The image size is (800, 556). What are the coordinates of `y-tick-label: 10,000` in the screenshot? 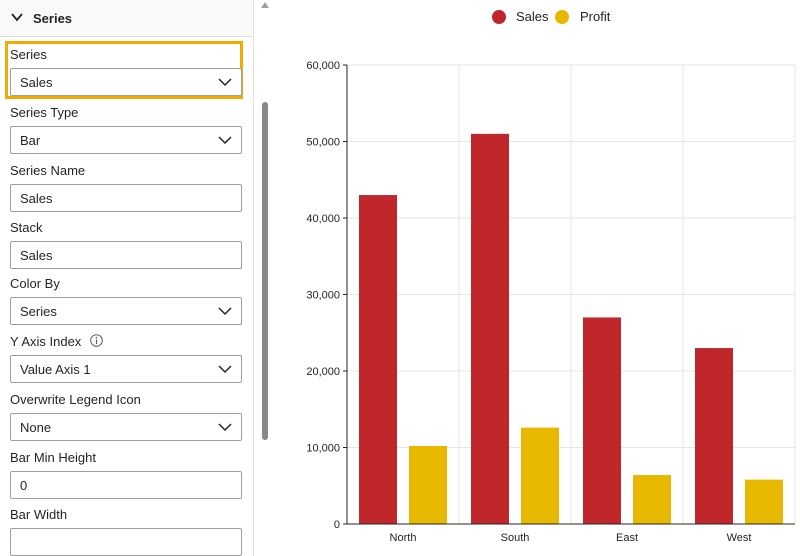 It's located at (323, 449).